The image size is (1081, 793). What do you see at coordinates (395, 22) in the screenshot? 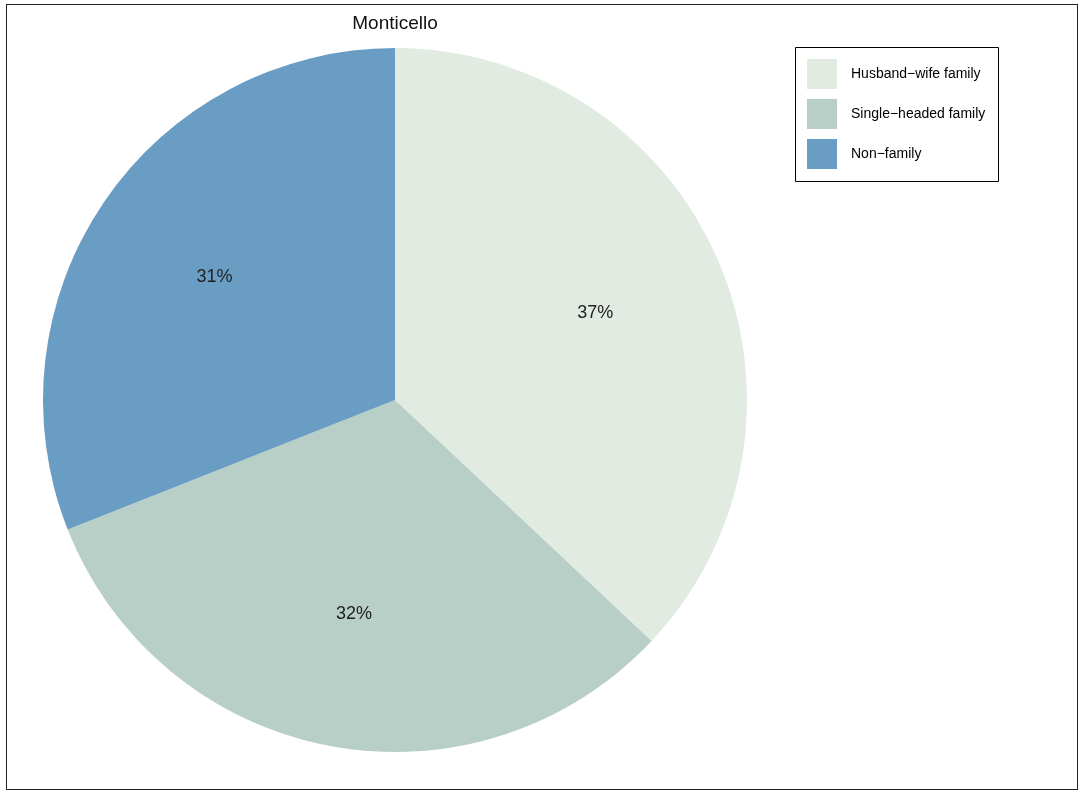
I see `chart-title: Monticello` at bounding box center [395, 22].